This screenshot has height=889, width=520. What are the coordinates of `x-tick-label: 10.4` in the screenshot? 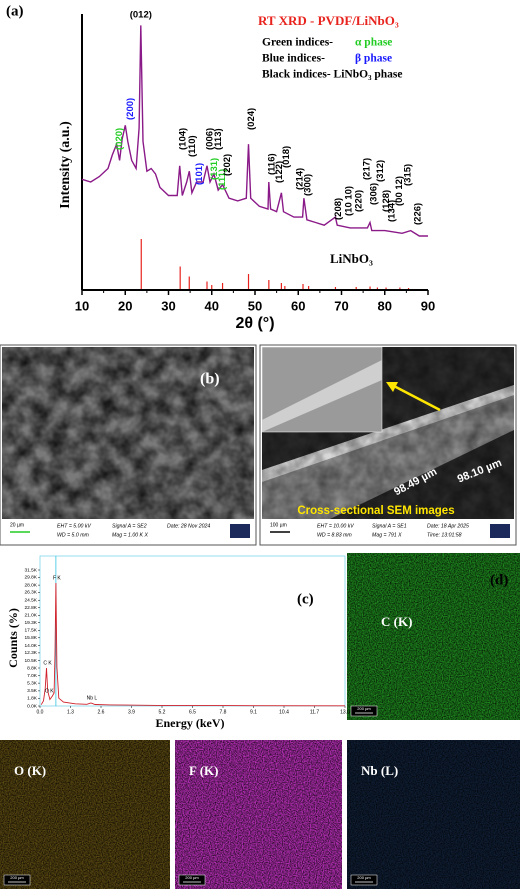 It's located at (284, 712).